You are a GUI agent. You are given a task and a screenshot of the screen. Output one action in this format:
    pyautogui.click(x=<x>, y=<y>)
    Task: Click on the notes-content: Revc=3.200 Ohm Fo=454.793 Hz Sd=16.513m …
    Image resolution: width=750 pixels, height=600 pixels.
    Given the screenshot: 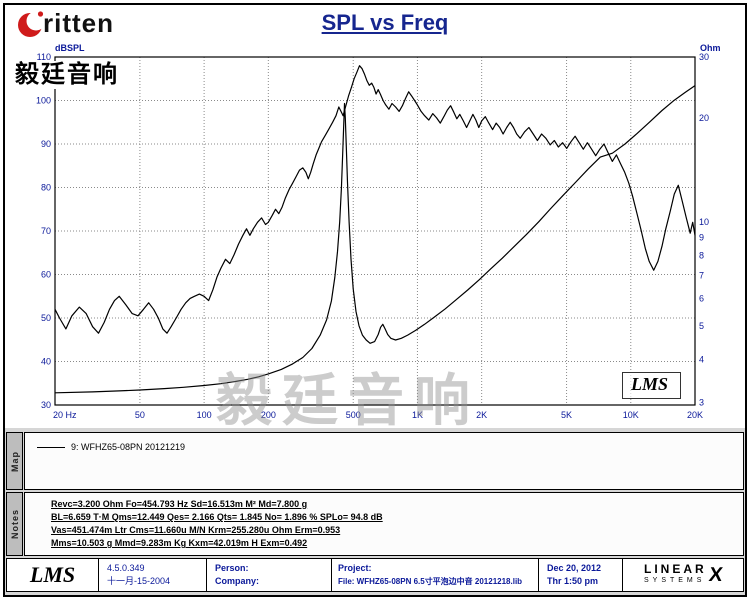 What is the action you would take?
    pyautogui.click(x=384, y=521)
    